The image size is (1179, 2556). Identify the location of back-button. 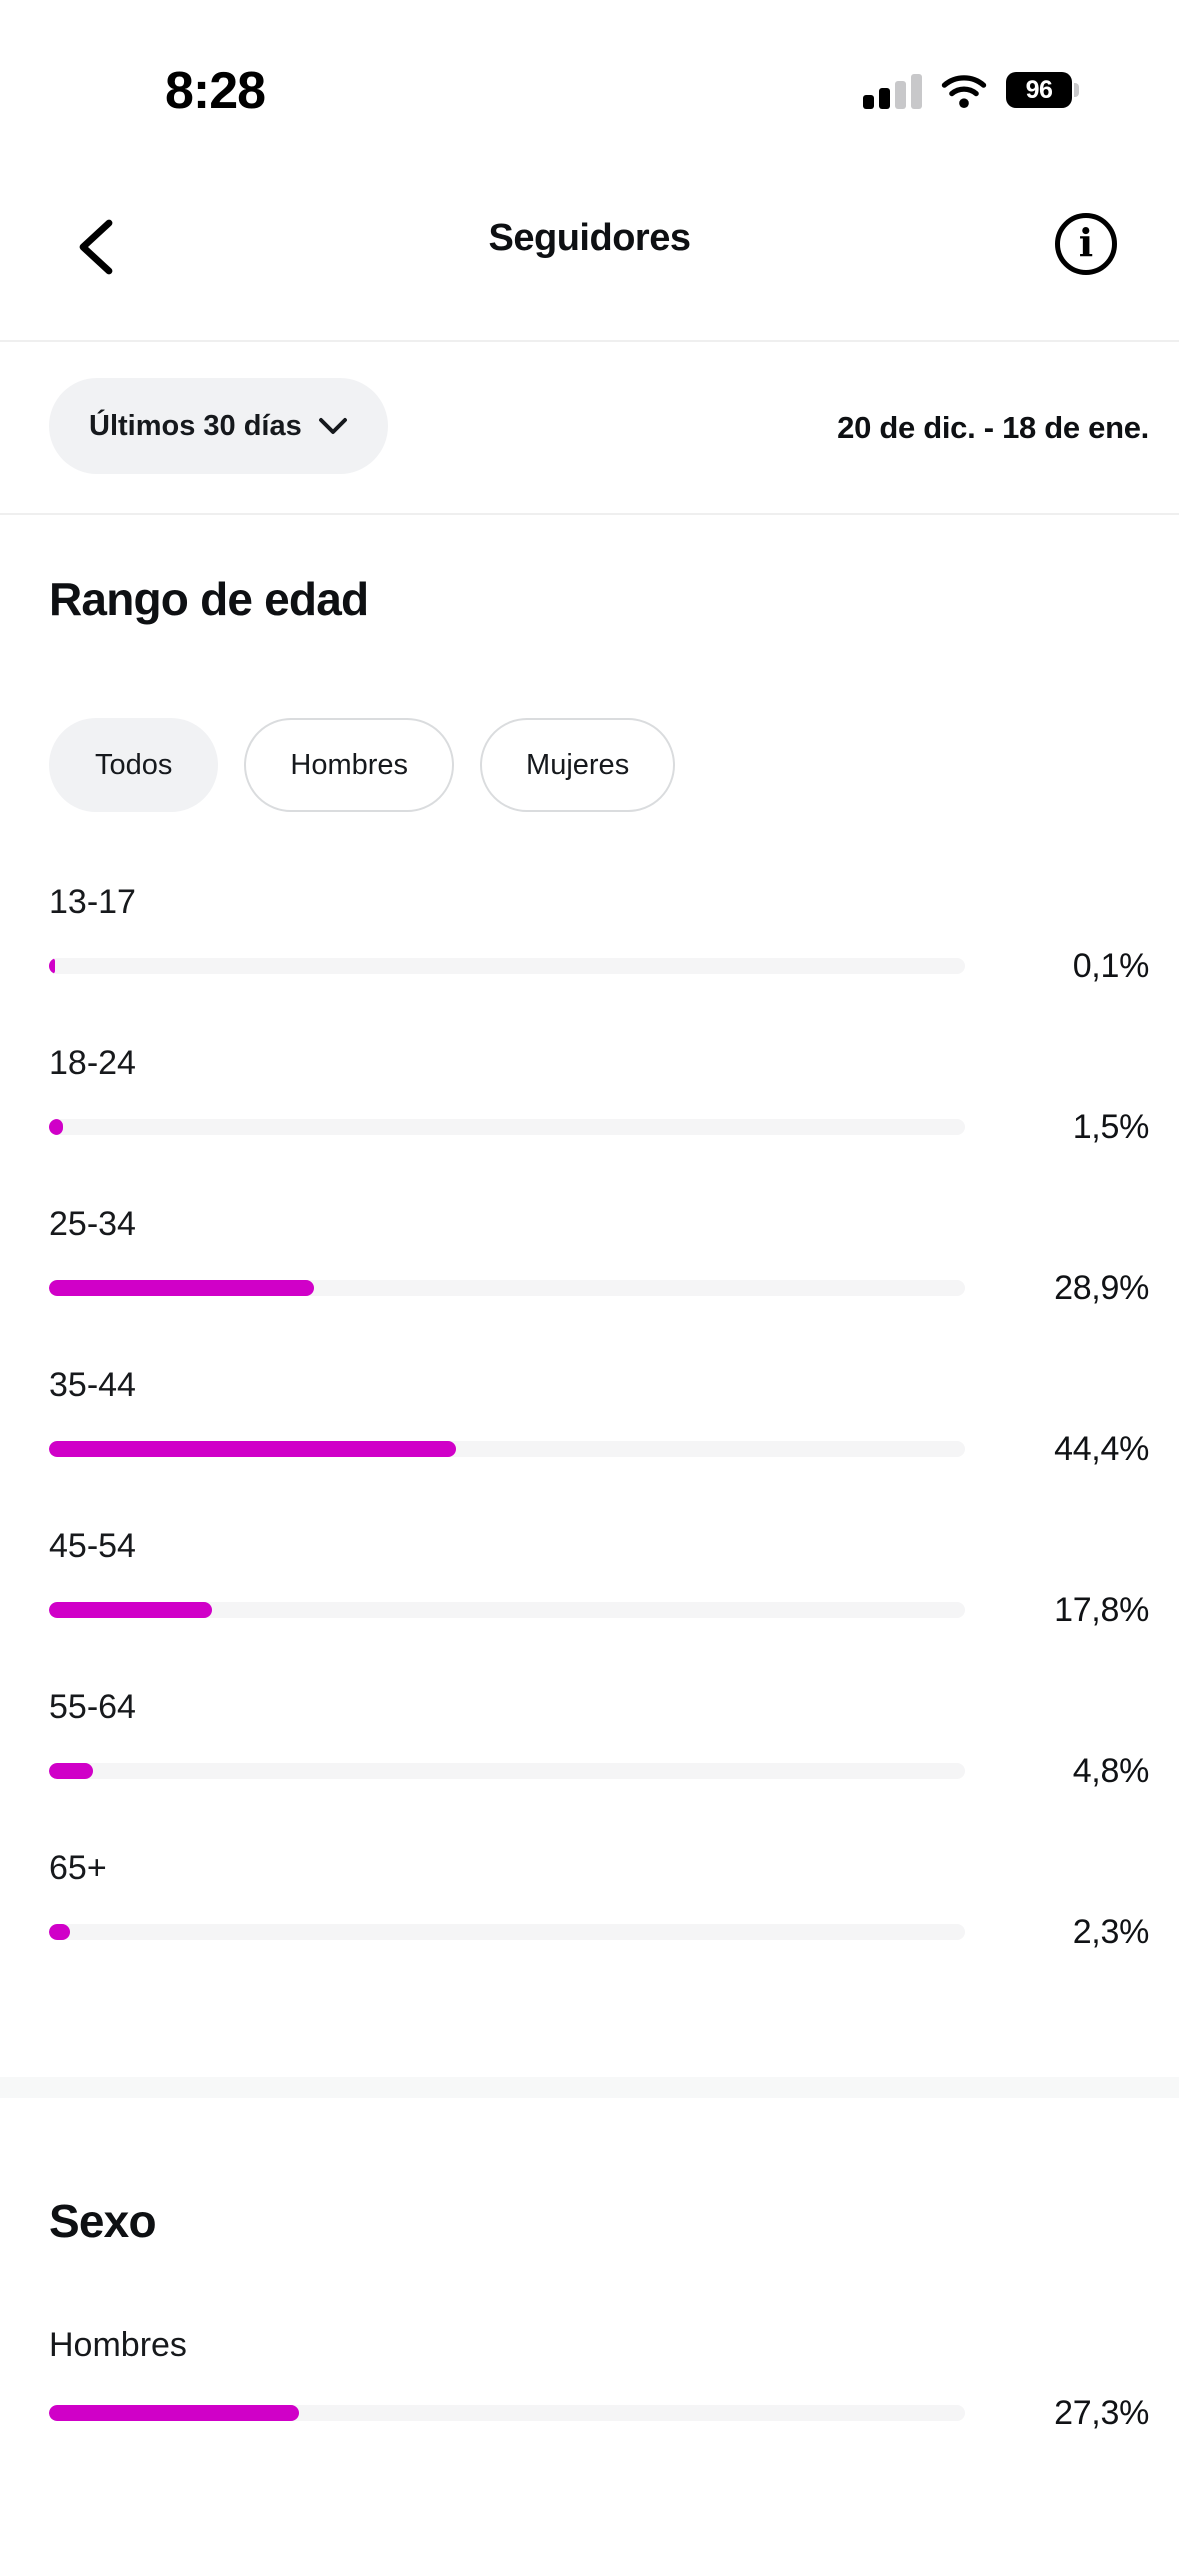
(95, 248).